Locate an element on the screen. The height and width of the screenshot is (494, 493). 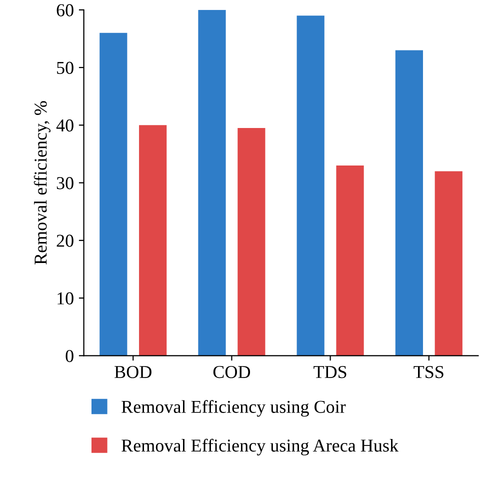
x-tick-label: COD is located at coordinates (231, 372).